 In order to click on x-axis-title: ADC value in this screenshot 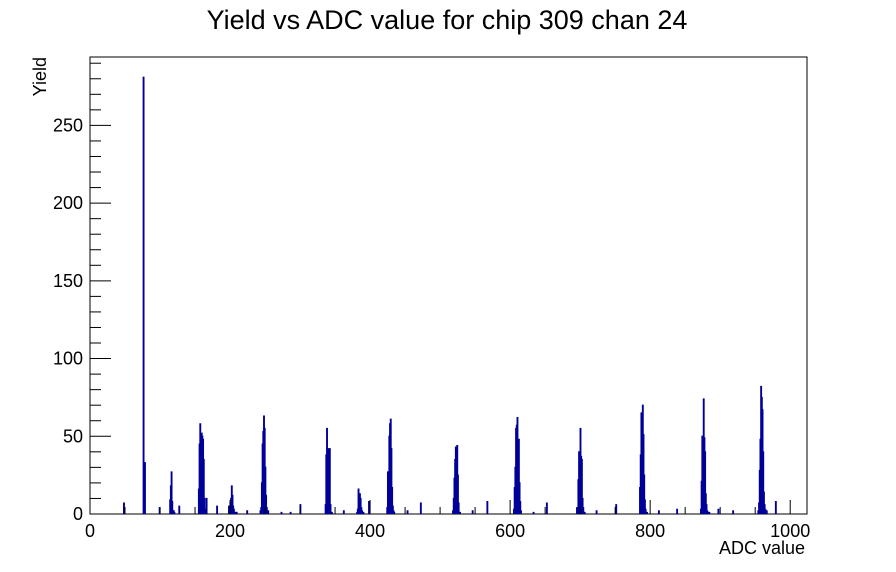, I will do `click(762, 548)`.